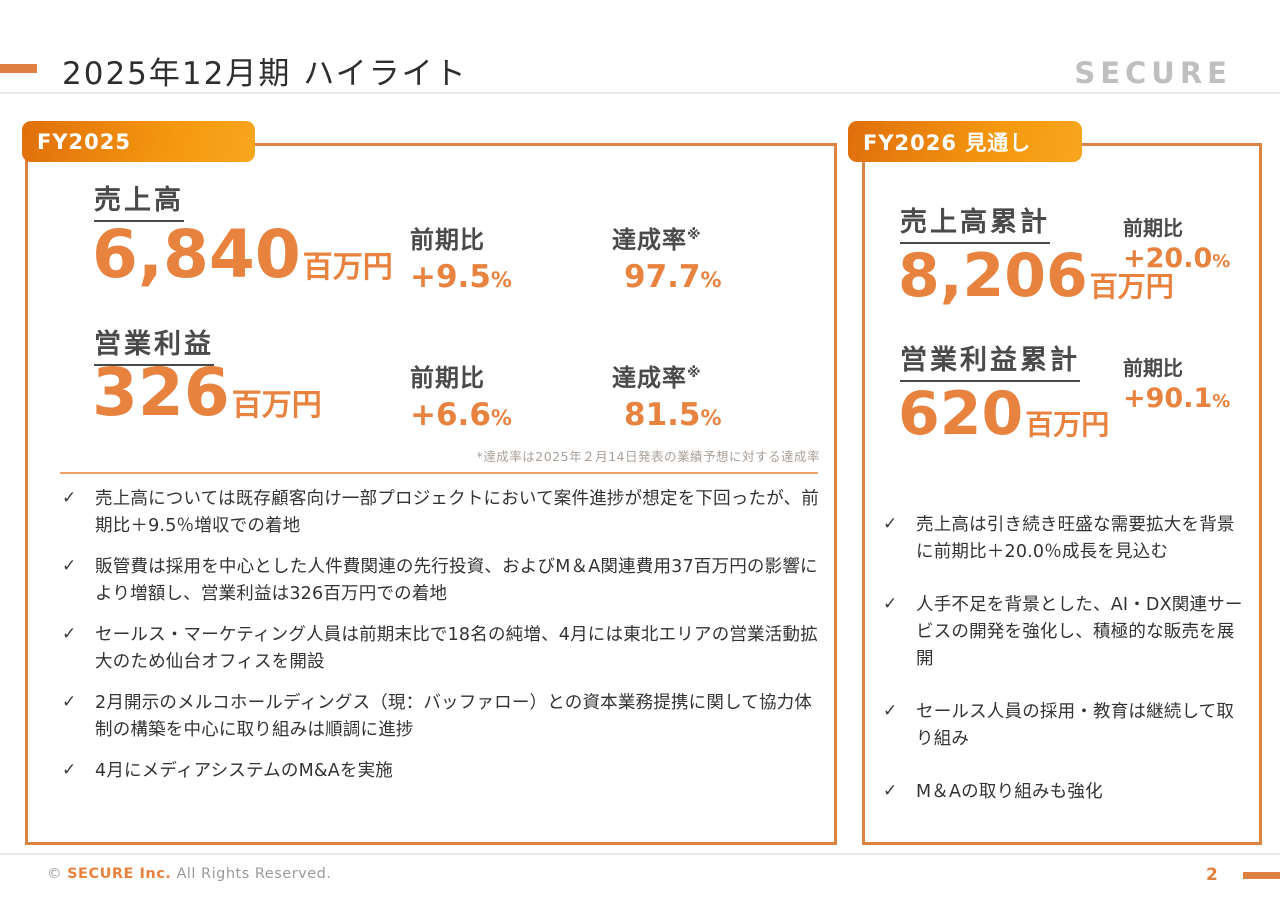 The image size is (1280, 905). I want to click on op-amount: 326, so click(161, 392).